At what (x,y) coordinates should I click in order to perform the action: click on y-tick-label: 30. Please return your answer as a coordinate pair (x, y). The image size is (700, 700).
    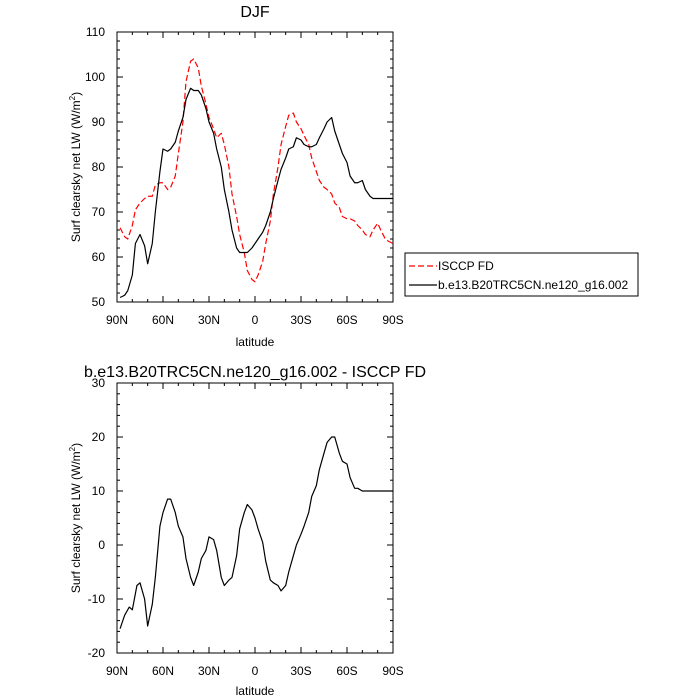
    Looking at the image, I should click on (99, 383).